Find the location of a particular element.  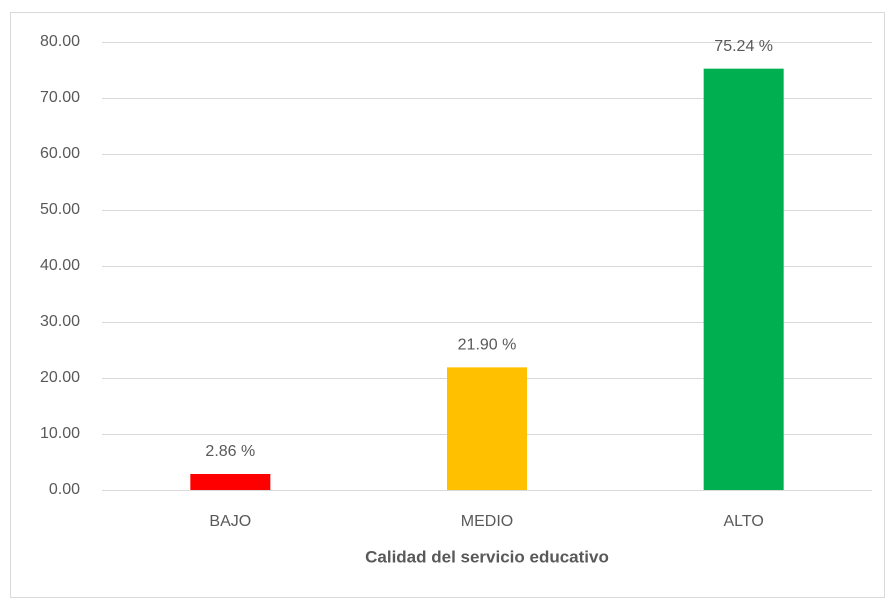

value-label: 75.24 % is located at coordinates (743, 46).